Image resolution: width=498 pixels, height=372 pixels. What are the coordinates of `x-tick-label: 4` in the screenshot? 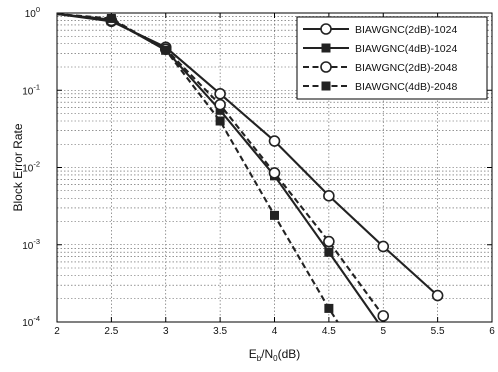 It's located at (275, 331).